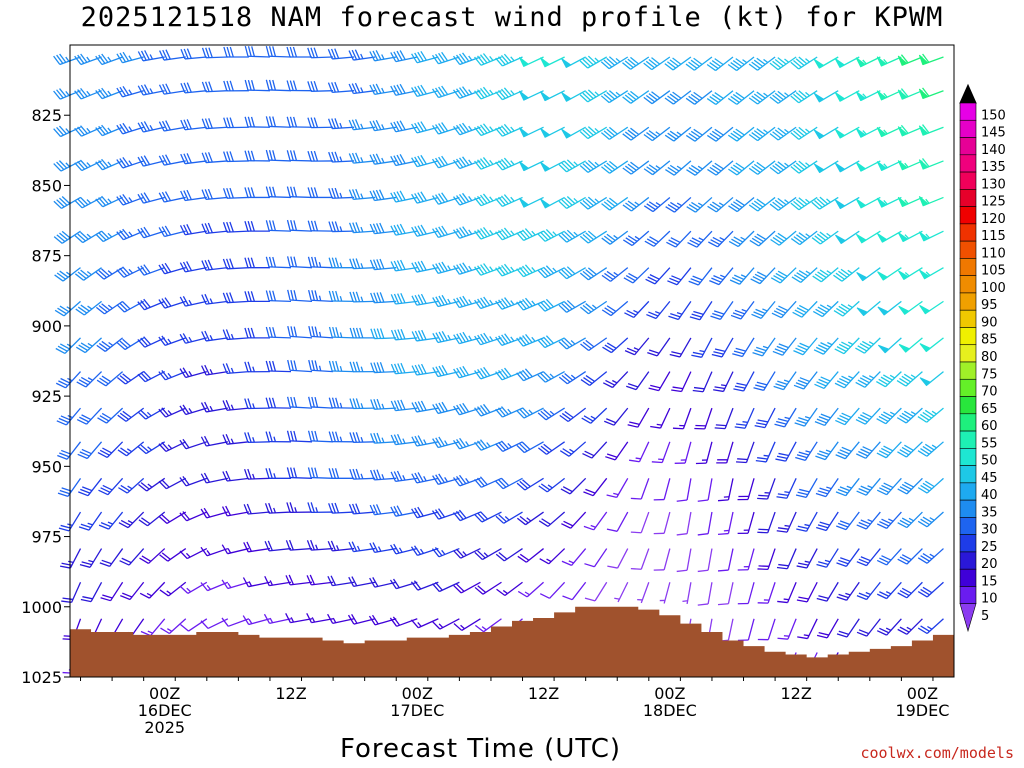 This screenshot has height=768, width=1024. Describe the element at coordinates (46, 185) in the screenshot. I see `y-tick-label: 850` at that location.